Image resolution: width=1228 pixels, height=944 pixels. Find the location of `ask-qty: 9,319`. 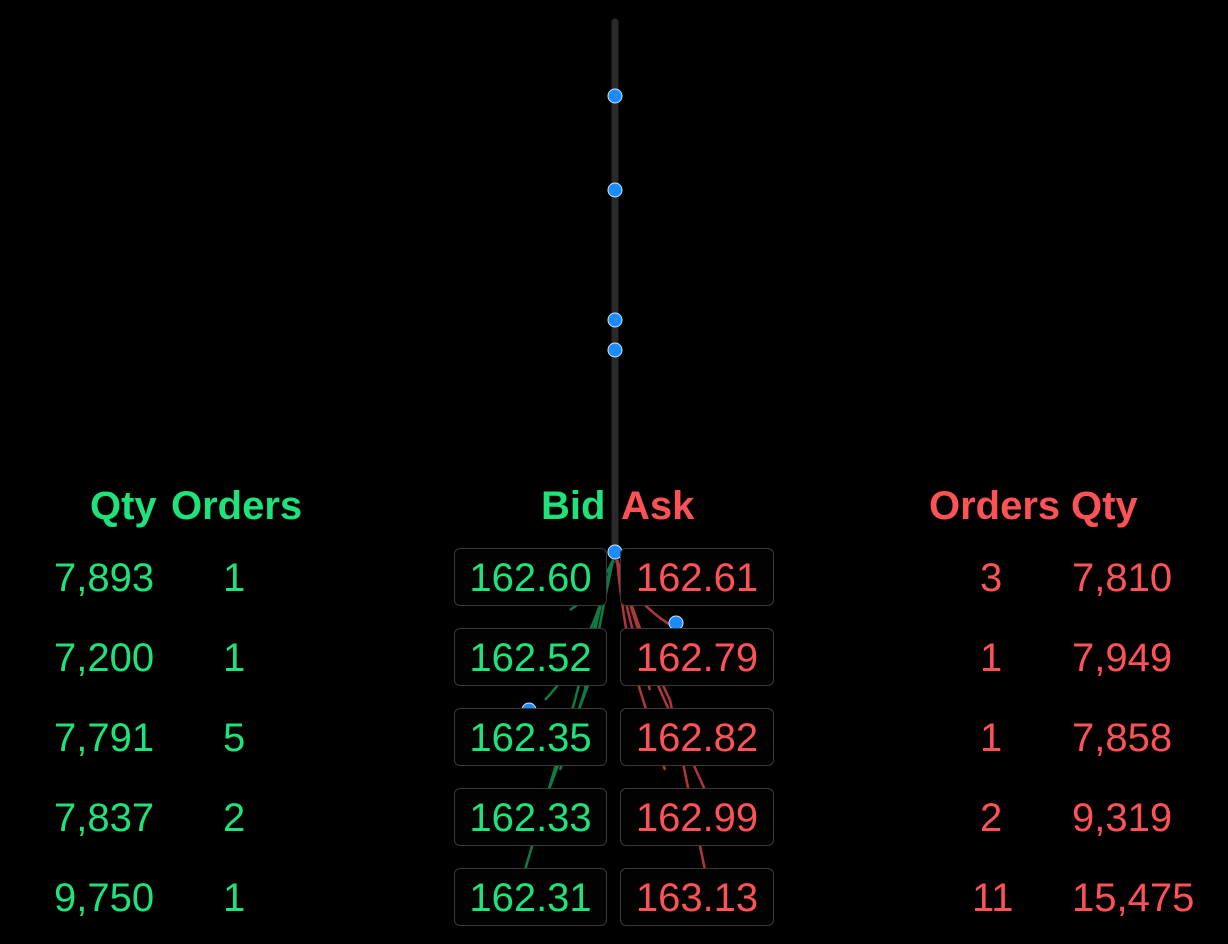

ask-qty: 9,319 is located at coordinates (1122, 818).